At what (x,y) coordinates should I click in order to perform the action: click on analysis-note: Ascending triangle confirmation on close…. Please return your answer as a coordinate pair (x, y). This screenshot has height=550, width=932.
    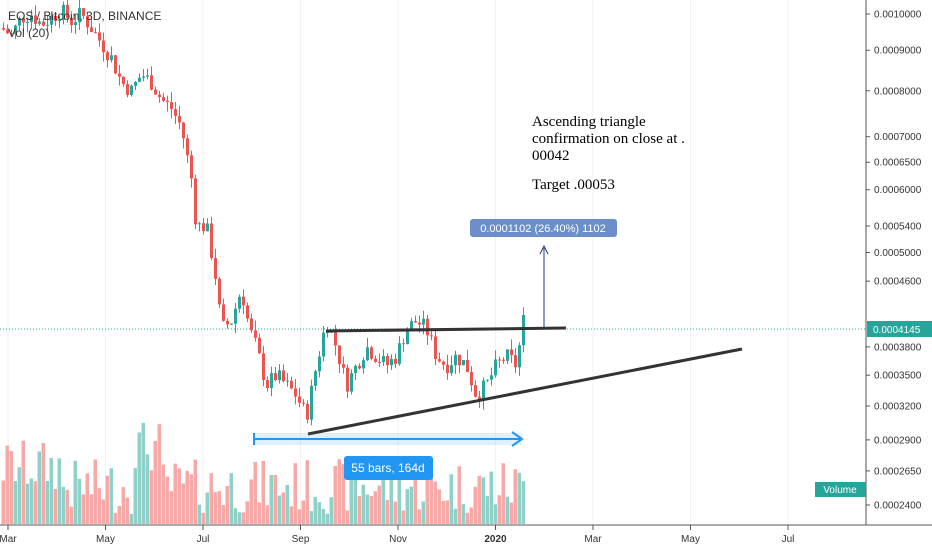
    Looking at the image, I should click on (608, 153).